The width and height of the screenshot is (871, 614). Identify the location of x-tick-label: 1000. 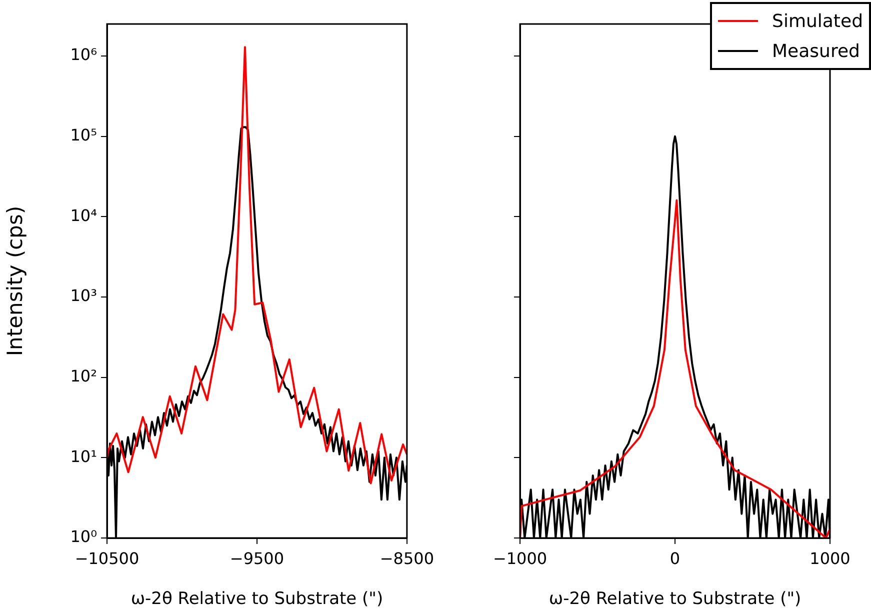
(830, 558).